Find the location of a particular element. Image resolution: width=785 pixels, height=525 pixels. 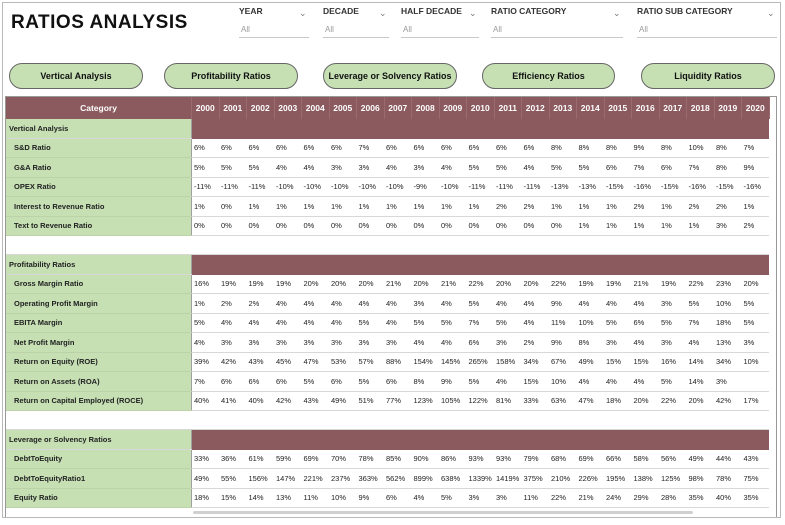

column-header-year: 2000 is located at coordinates (205, 108).